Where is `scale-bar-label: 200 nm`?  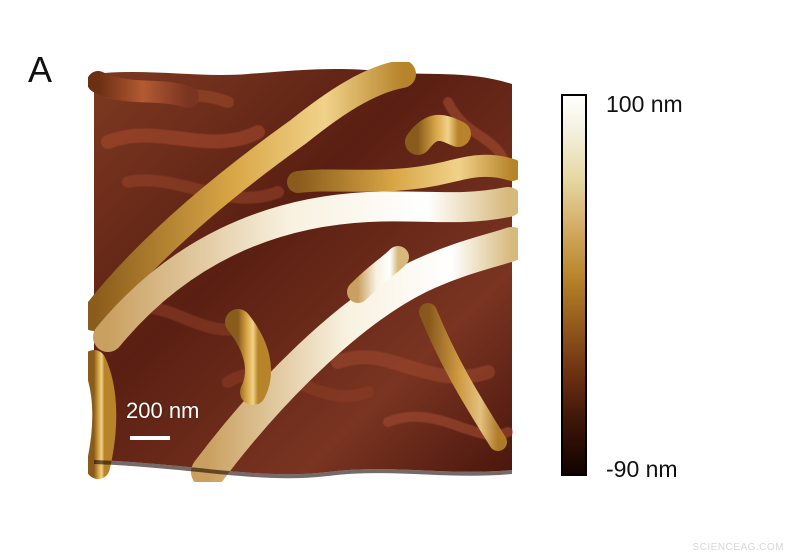 scale-bar-label: 200 nm is located at coordinates (163, 410).